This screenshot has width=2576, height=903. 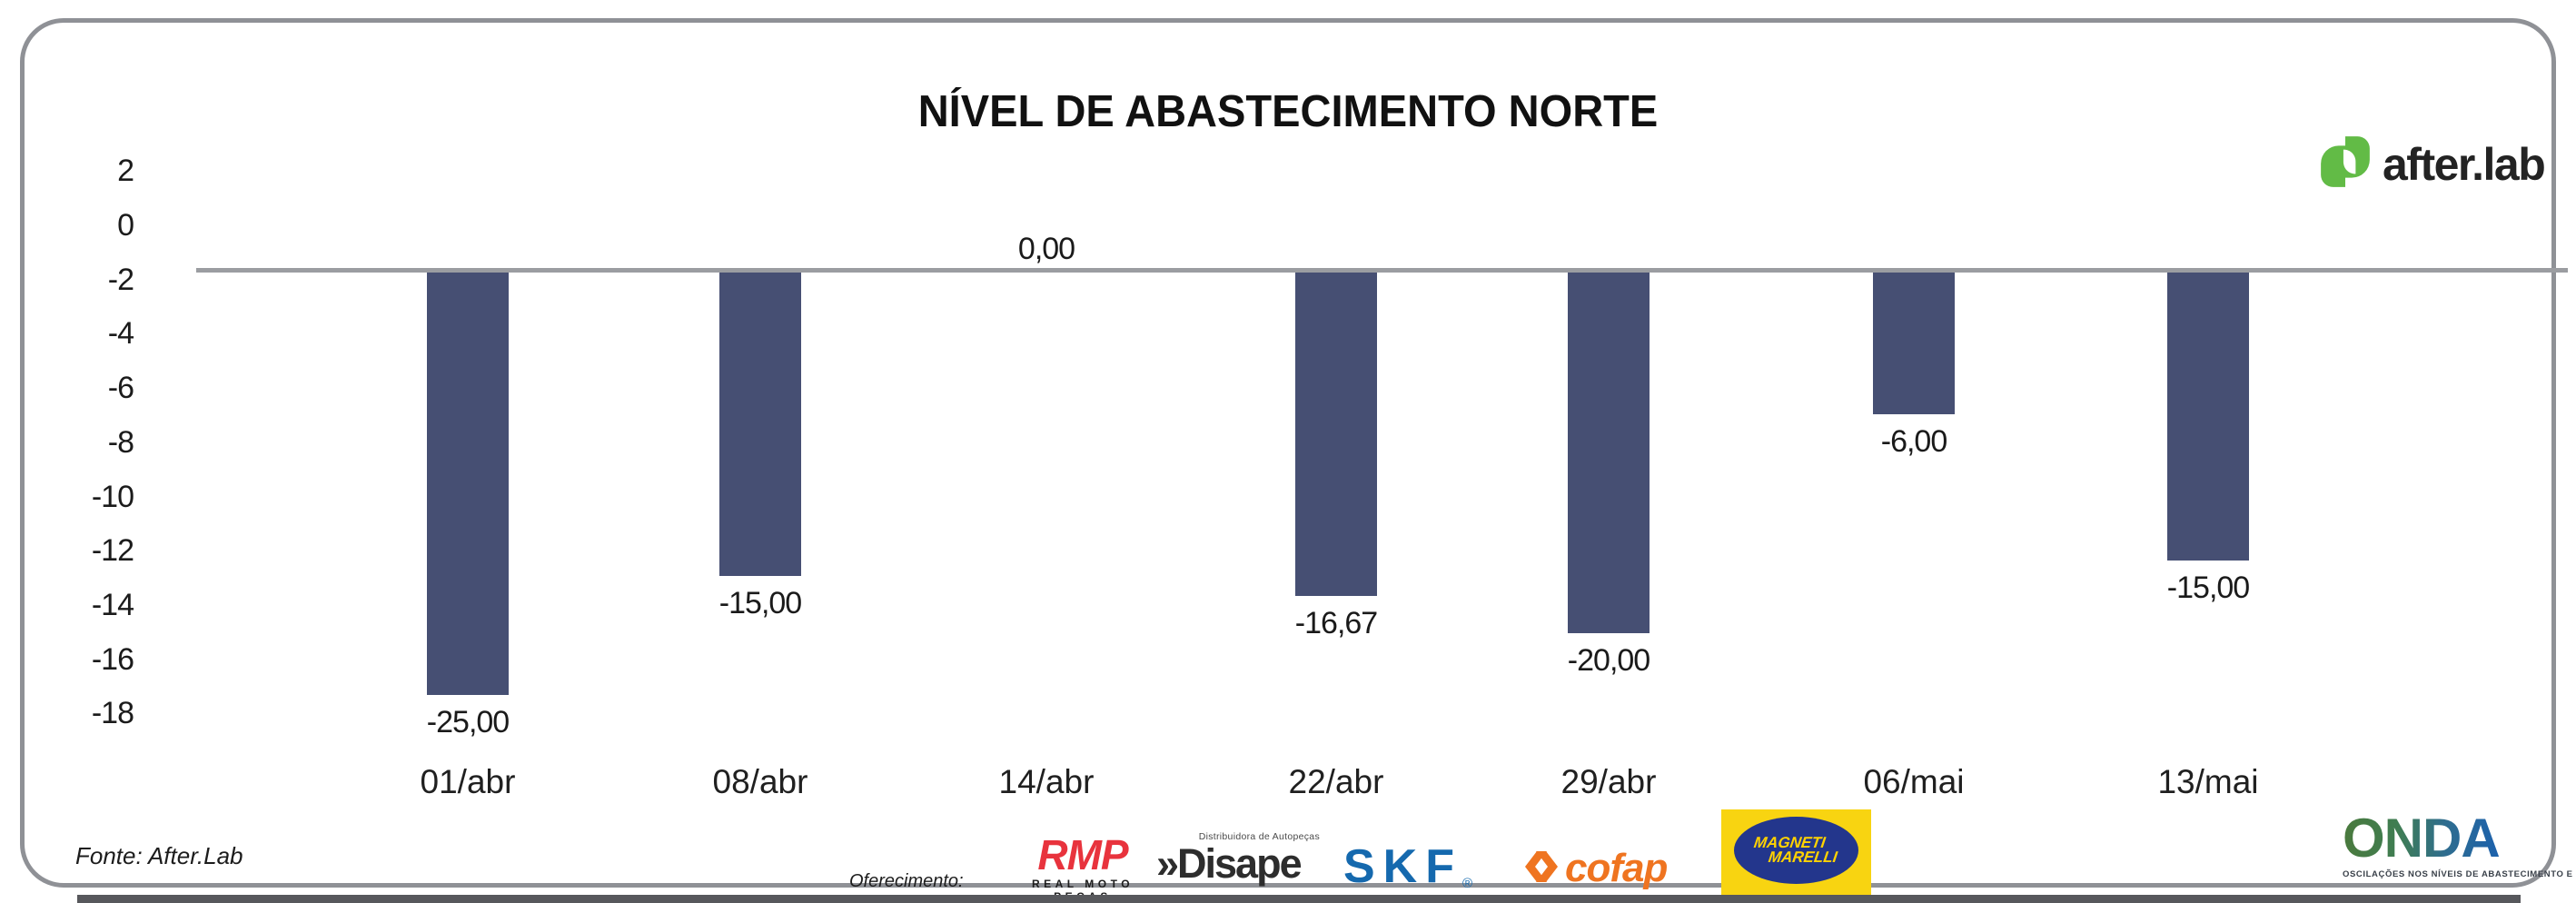 I want to click on afterlab-logo: after.lab, so click(x=2431, y=164).